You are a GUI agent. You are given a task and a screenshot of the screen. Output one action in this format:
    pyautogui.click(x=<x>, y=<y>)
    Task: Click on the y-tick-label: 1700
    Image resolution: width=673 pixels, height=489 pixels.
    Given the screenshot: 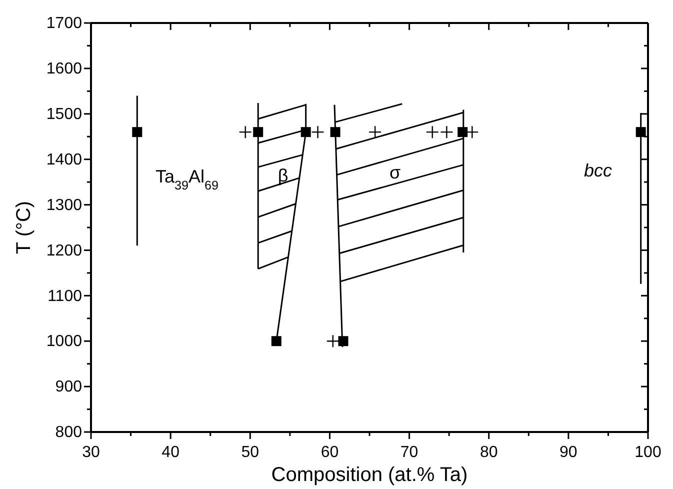 What is the action you would take?
    pyautogui.click(x=64, y=23)
    